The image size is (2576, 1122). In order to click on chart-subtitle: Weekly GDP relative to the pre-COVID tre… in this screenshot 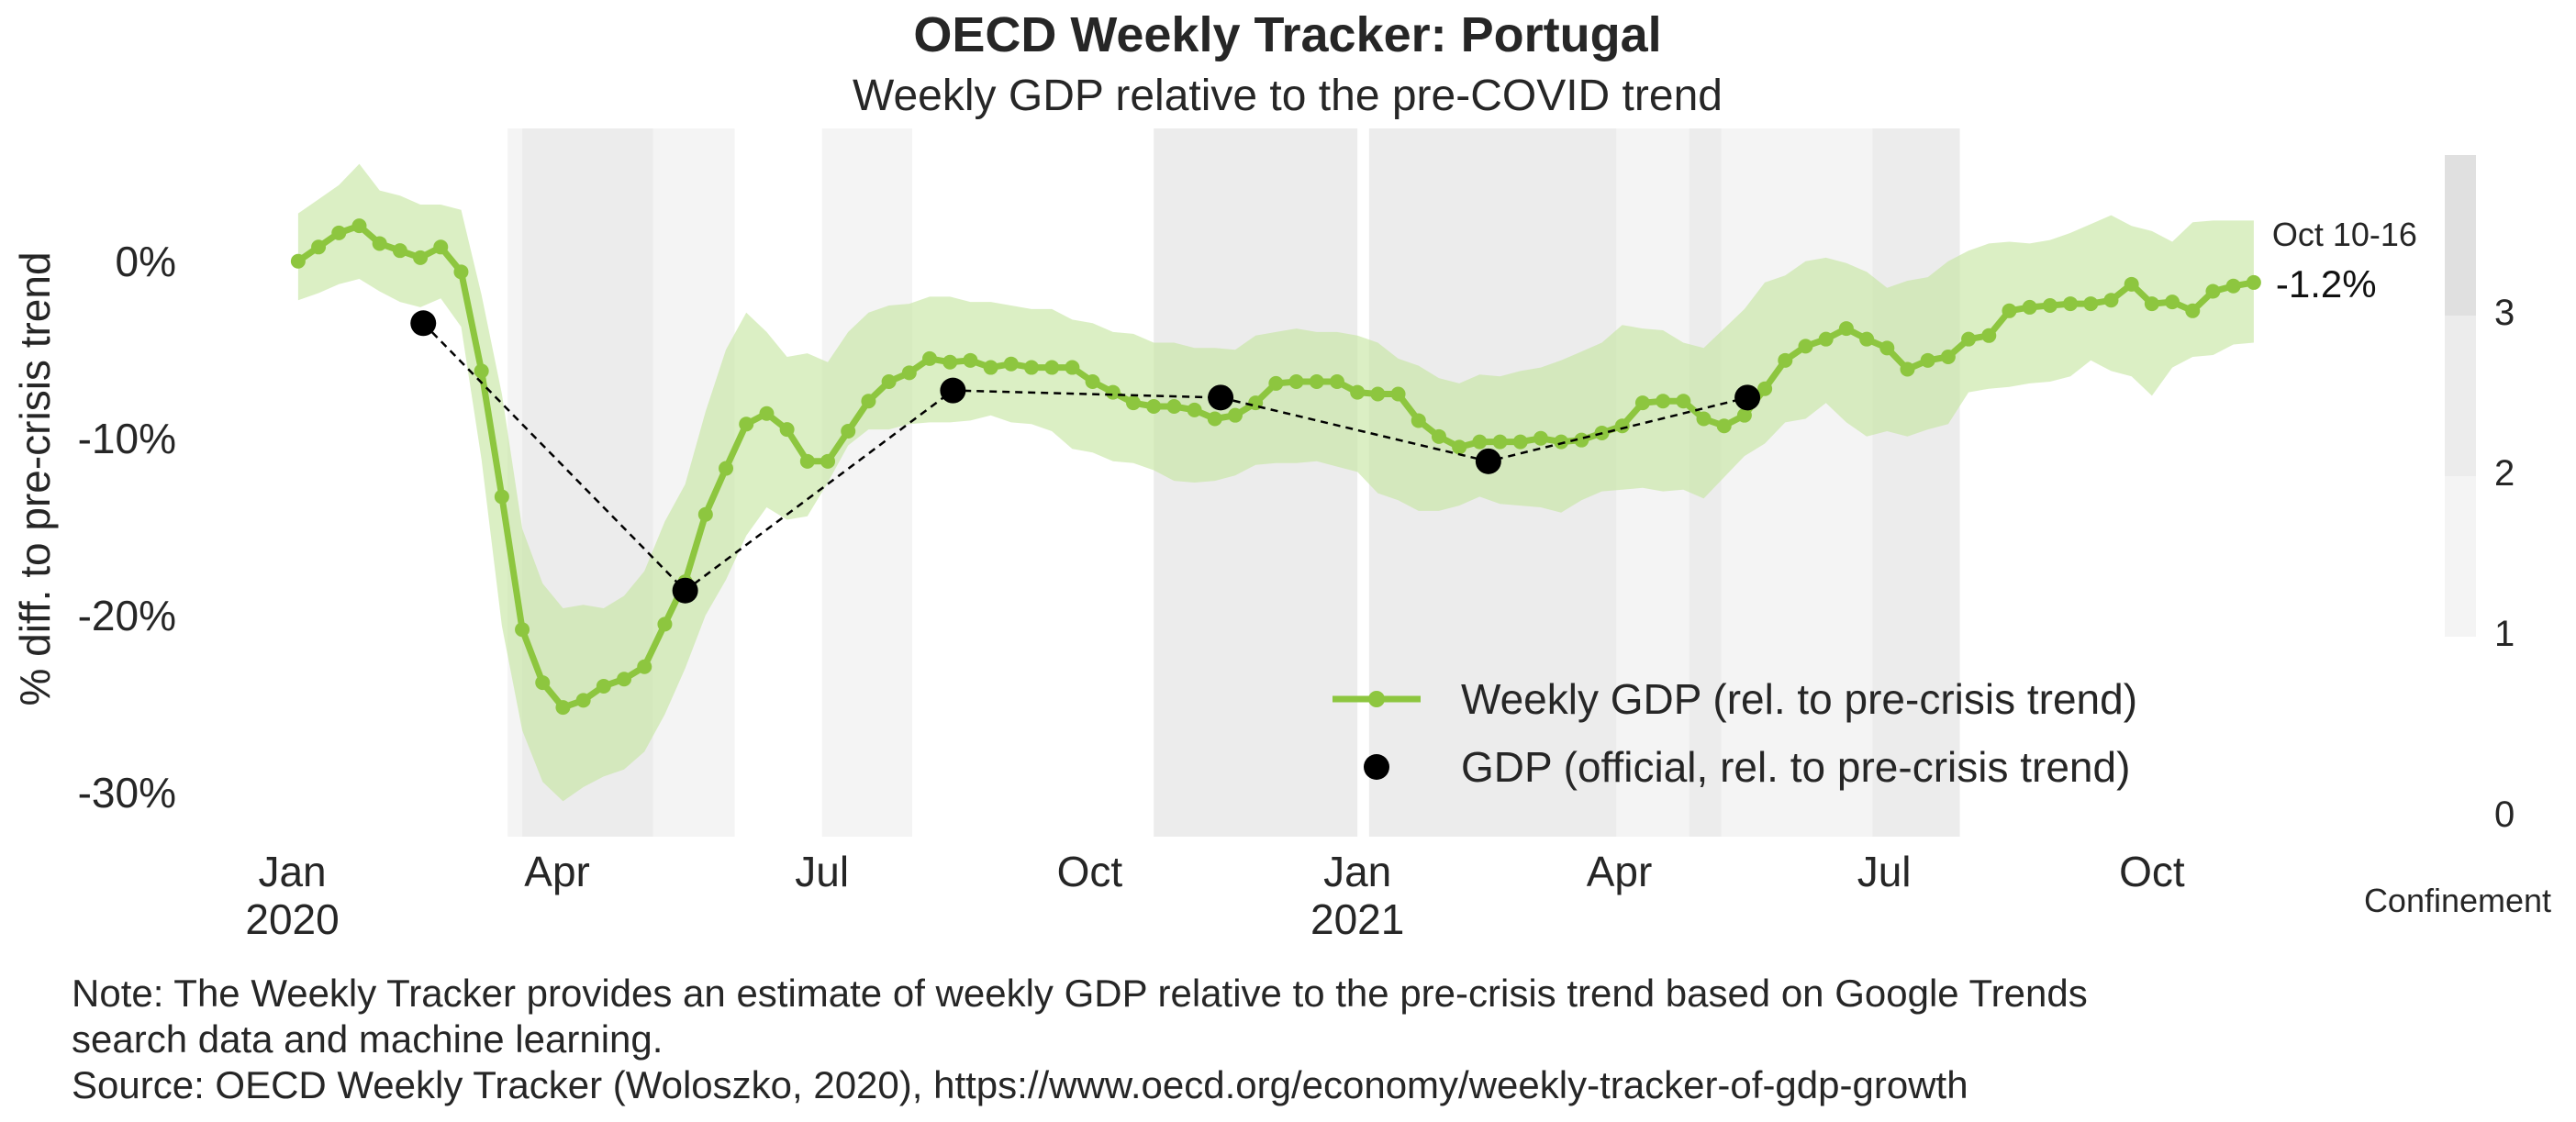, I will do `click(1288, 96)`.